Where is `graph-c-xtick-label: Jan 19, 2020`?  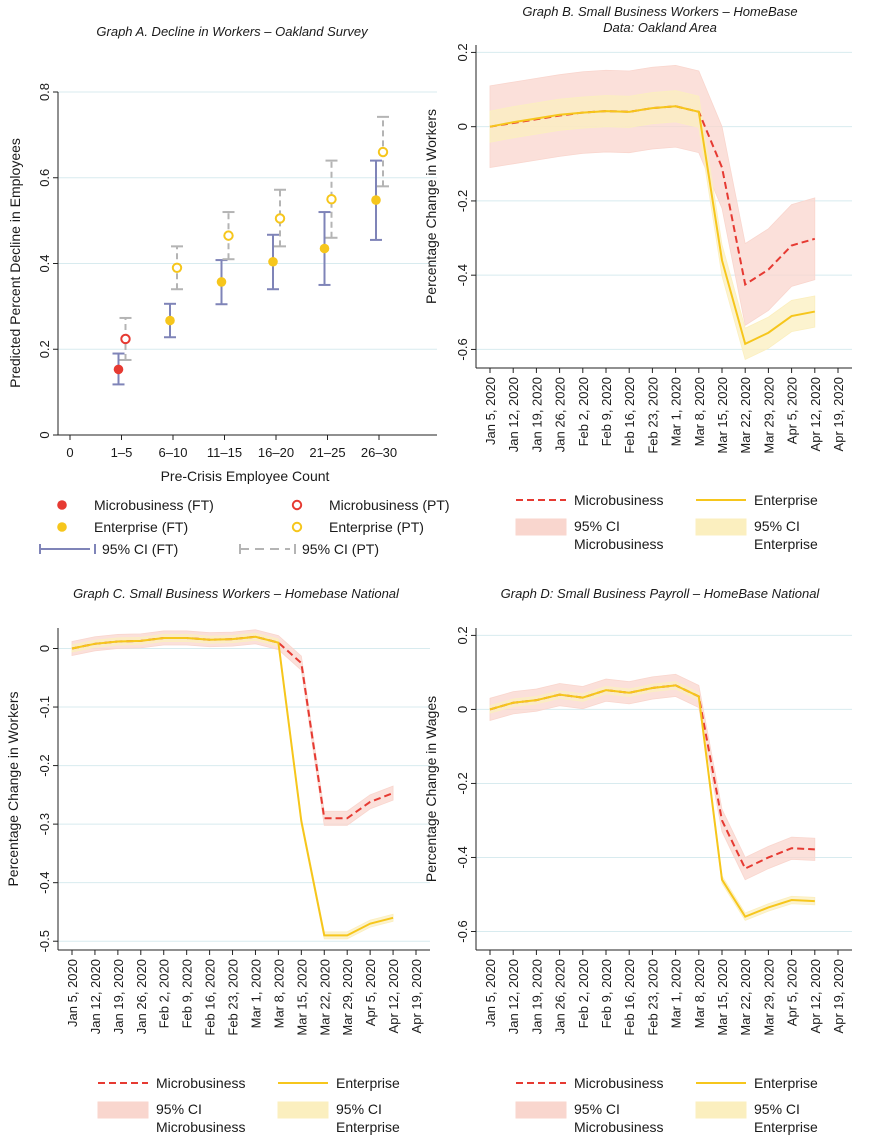
graph-c-xtick-label: Jan 19, 2020 is located at coordinates (118, 996).